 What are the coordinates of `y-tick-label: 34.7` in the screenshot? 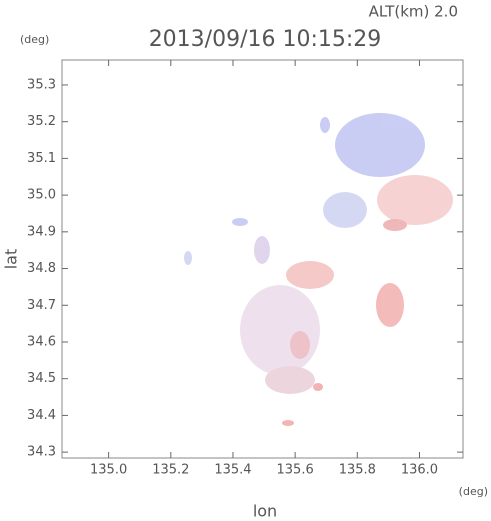 It's located at (41, 305).